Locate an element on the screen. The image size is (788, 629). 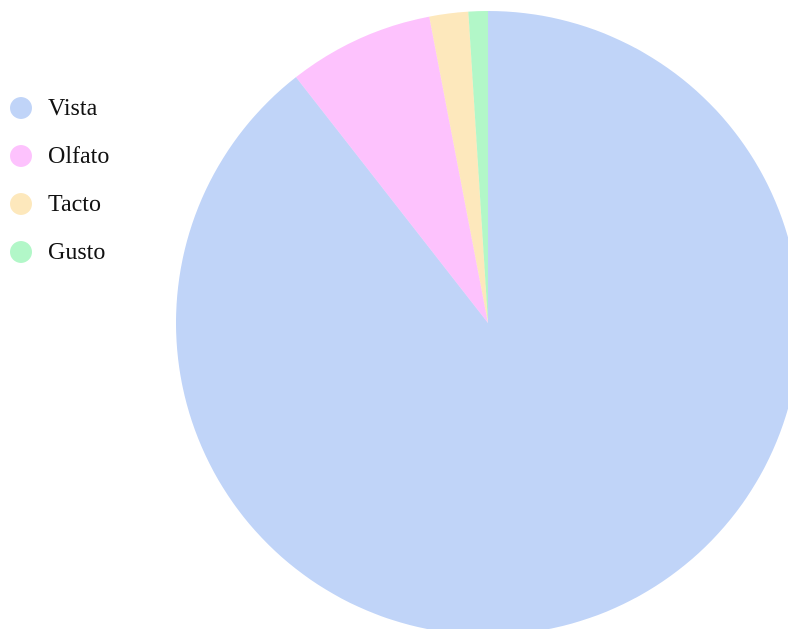
pie-slice-gusto is located at coordinates (478, 167).